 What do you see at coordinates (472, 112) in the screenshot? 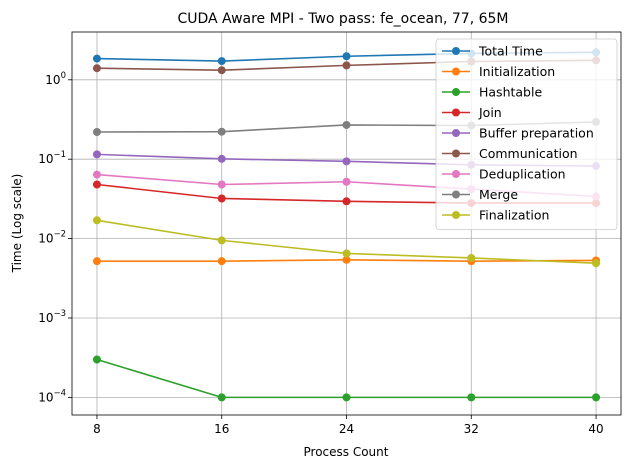
I see `legend-item: Join` at bounding box center [472, 112].